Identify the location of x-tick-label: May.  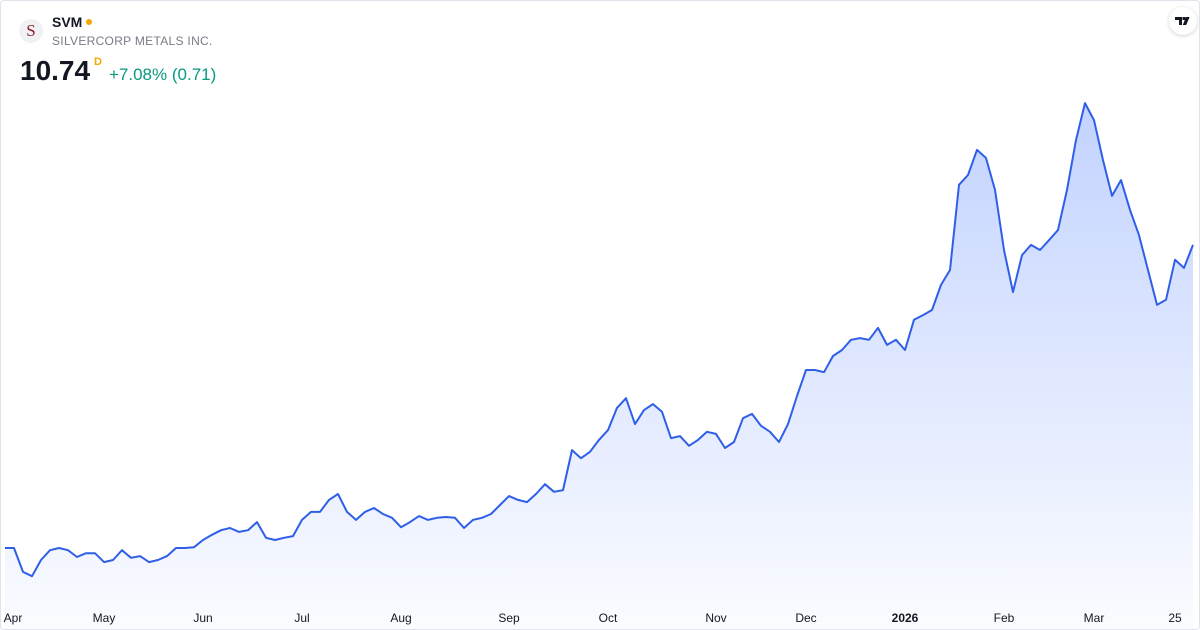
(104, 618).